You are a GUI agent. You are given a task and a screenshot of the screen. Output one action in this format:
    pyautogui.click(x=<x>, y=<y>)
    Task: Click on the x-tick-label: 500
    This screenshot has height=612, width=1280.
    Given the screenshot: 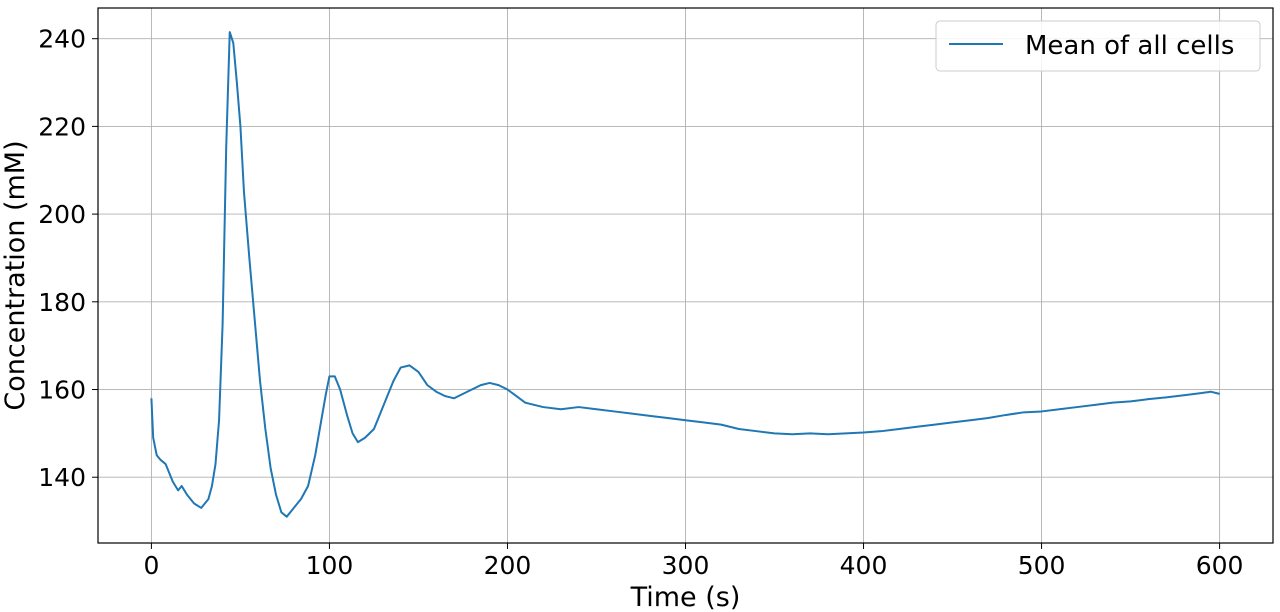 What is the action you would take?
    pyautogui.click(x=1042, y=565)
    